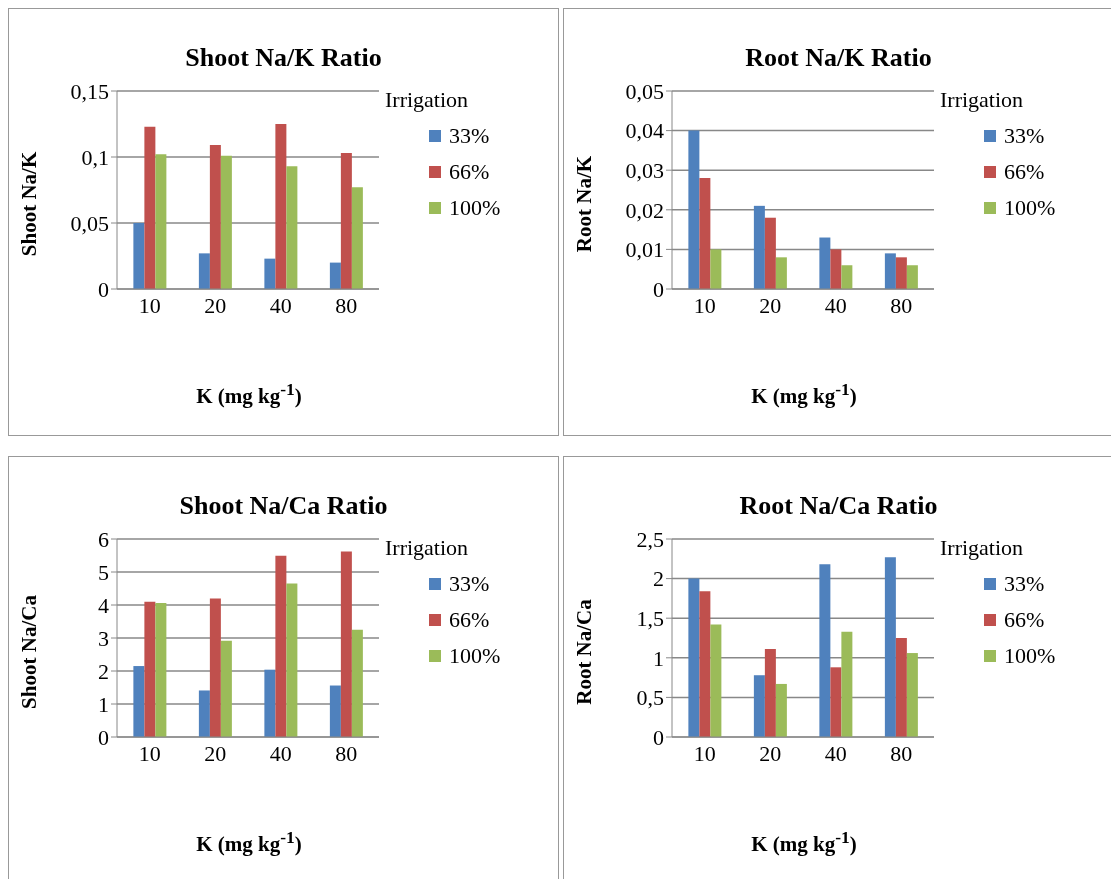  Describe the element at coordinates (103, 605) in the screenshot. I see `y-tick-label: 4` at that location.